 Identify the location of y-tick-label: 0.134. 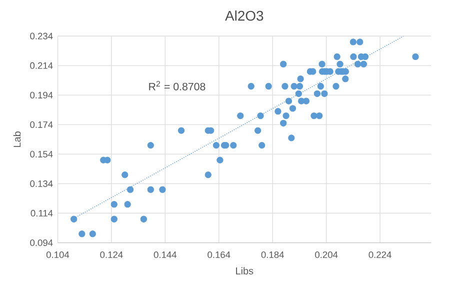
(41, 183).